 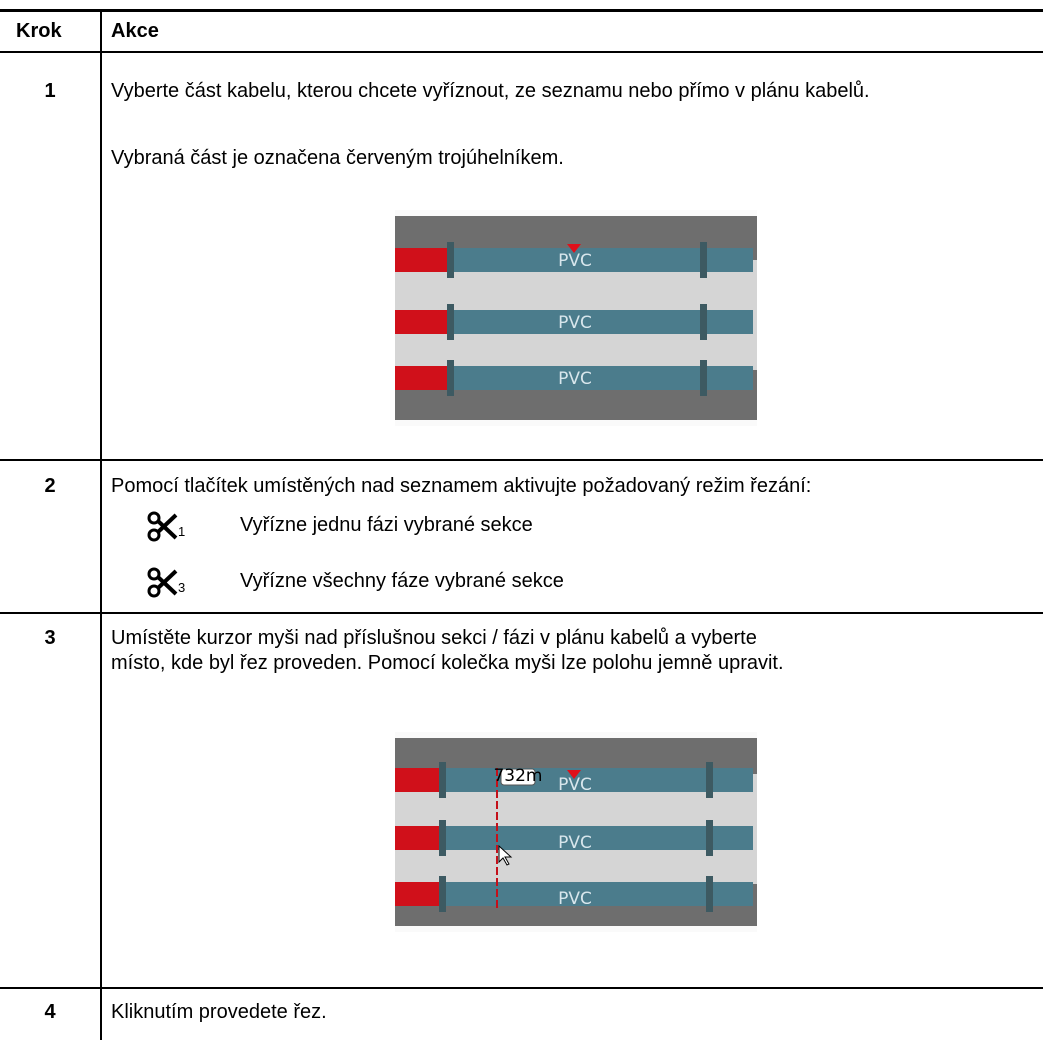 I want to click on step-number: 3, so click(x=50, y=638).